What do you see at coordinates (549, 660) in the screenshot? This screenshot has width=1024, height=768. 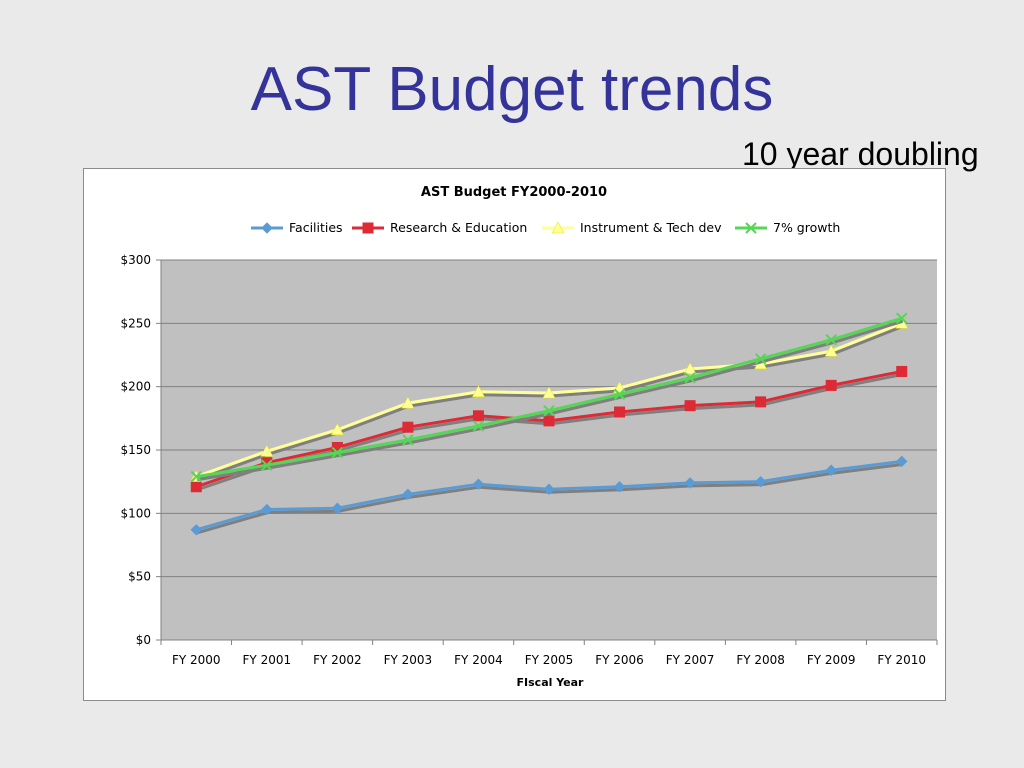 I see `x-tick-label: FY 2005` at bounding box center [549, 660].